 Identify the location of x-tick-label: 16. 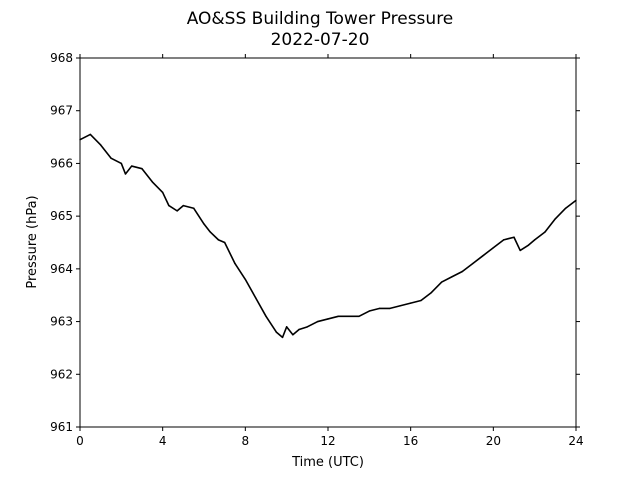
(410, 441).